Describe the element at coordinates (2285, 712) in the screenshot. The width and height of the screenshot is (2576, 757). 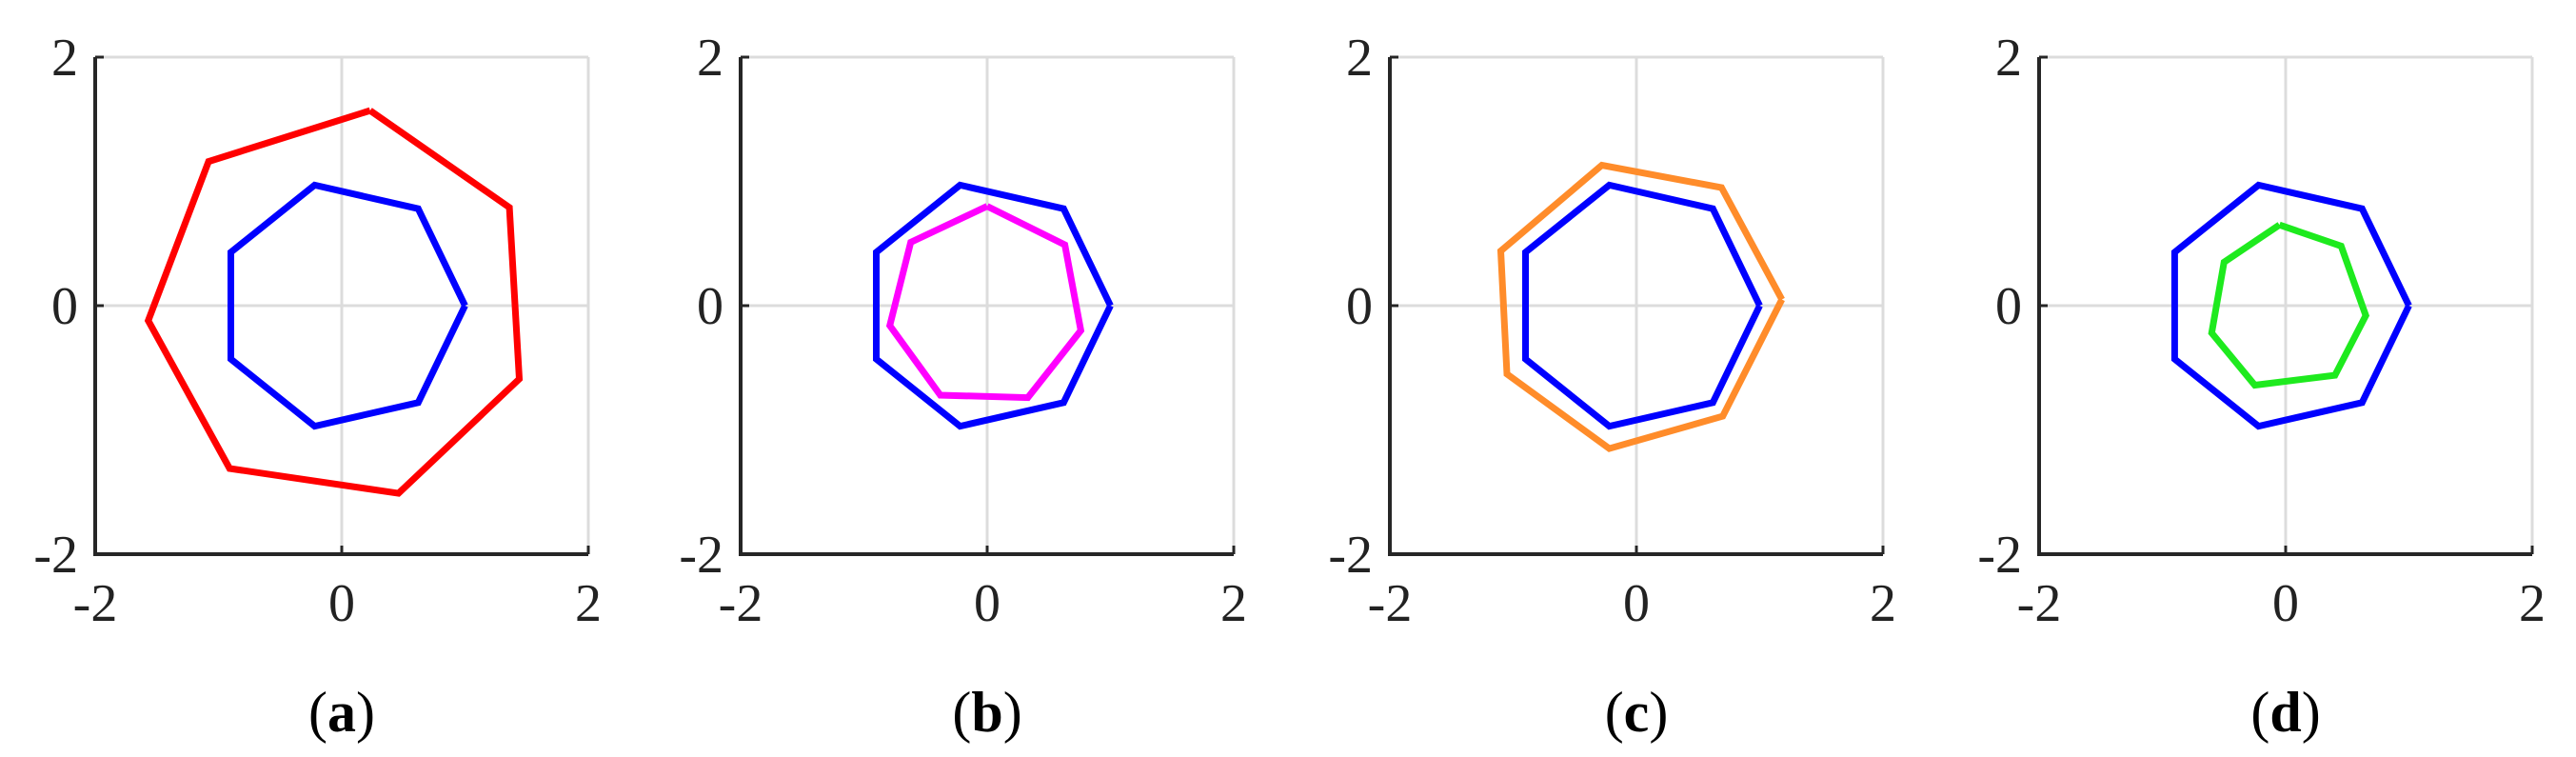
I see `panel-label: (d)` at that location.